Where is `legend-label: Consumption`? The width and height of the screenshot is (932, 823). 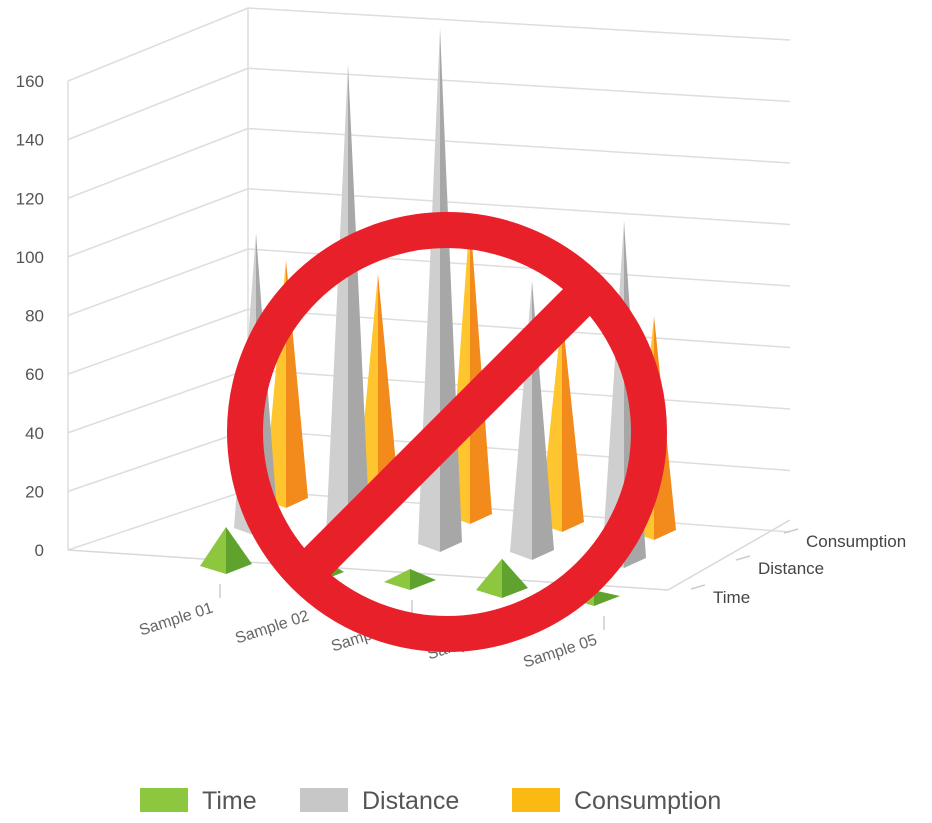 legend-label: Consumption is located at coordinates (647, 801).